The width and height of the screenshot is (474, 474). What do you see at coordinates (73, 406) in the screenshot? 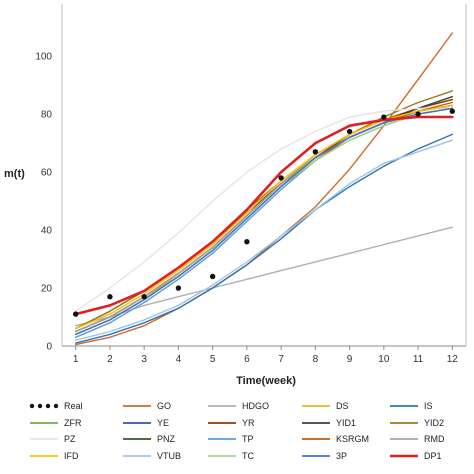
I see `legend-label: Real` at bounding box center [73, 406].